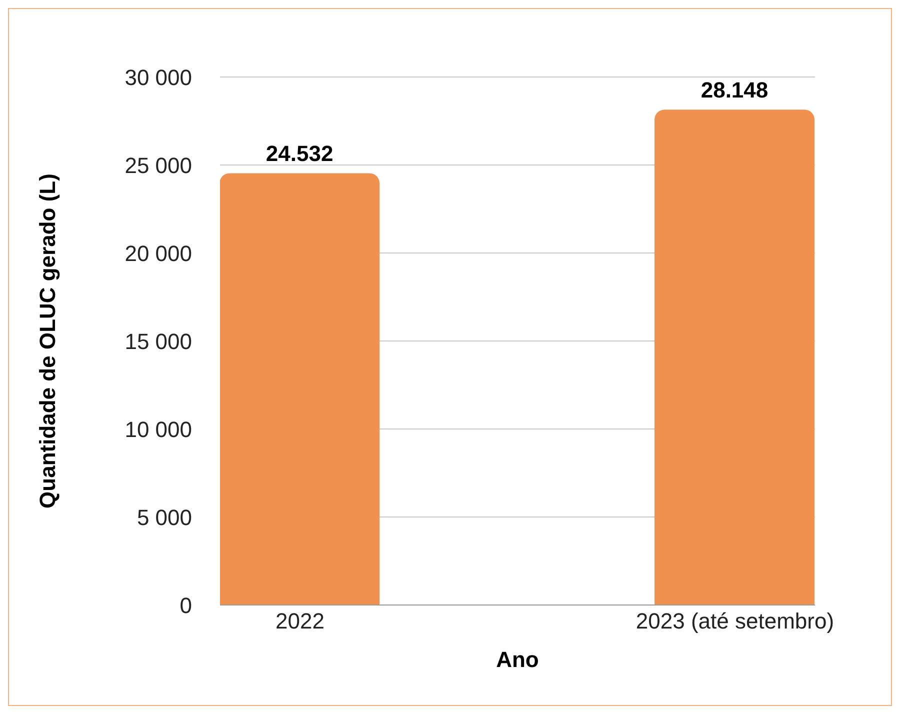 Image resolution: width=900 pixels, height=714 pixels. Describe the element at coordinates (158, 77) in the screenshot. I see `y-tick-label: 30 000` at that location.